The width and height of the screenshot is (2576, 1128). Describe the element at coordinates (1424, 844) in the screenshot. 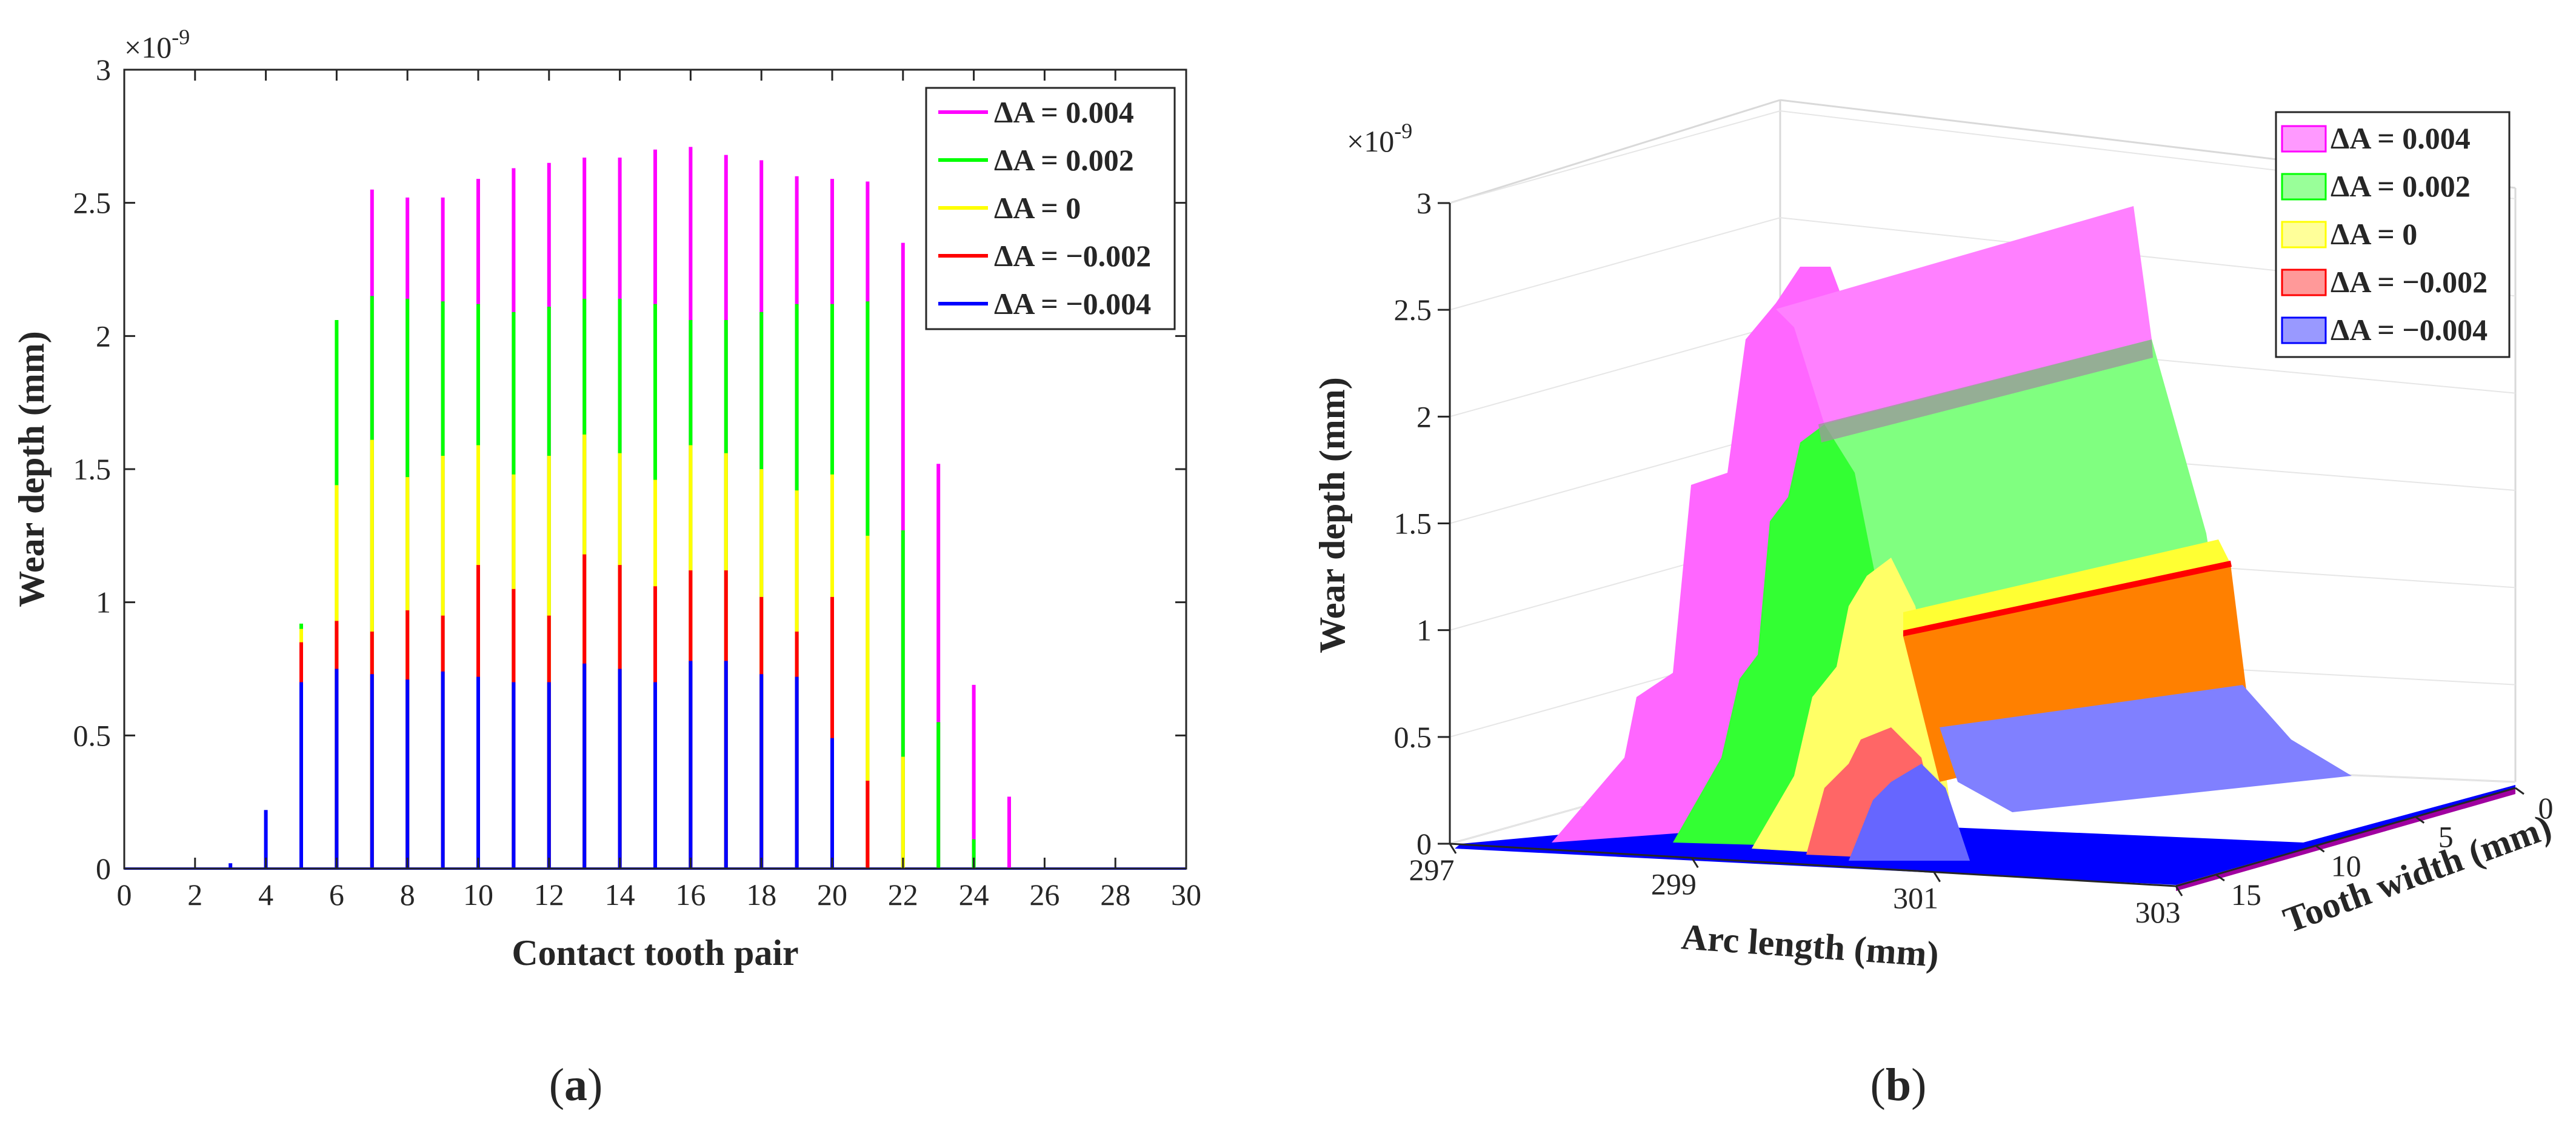

I see `panel-b-z-tick-label: 0` at that location.